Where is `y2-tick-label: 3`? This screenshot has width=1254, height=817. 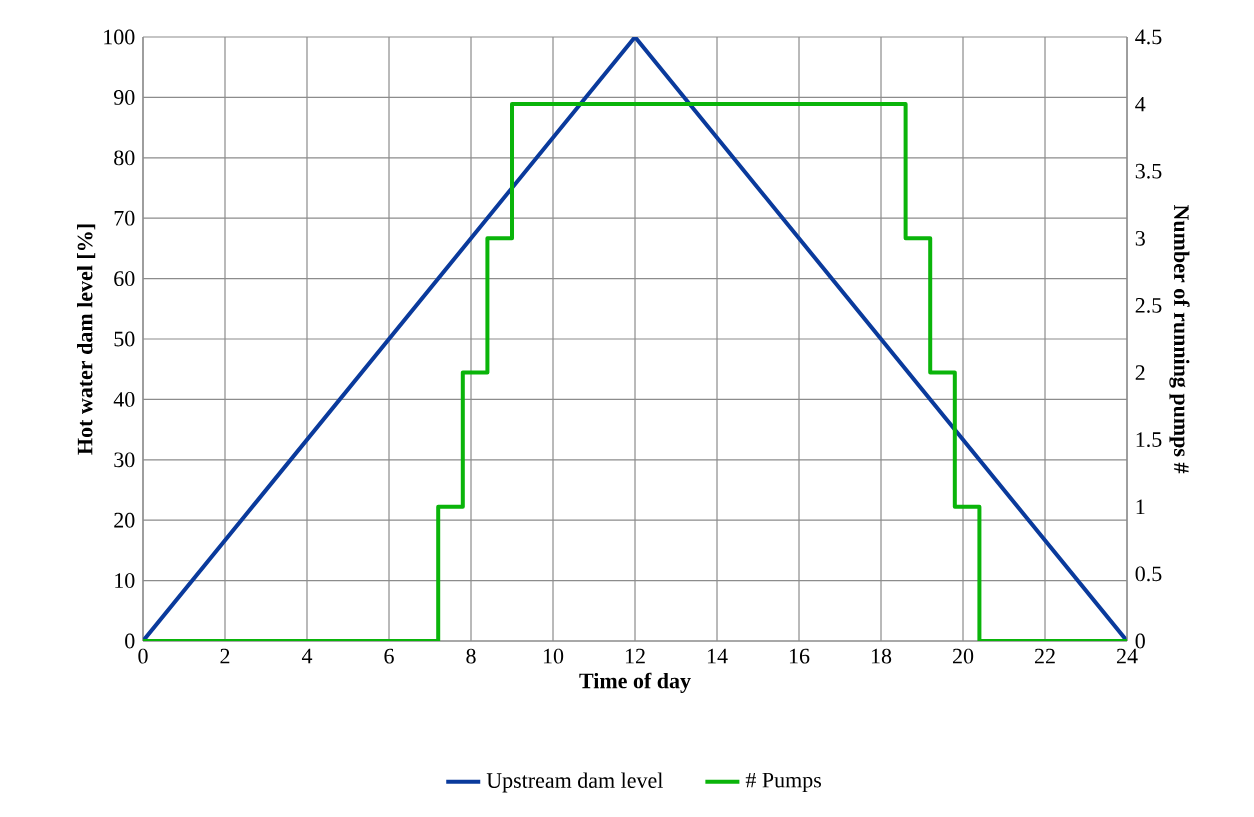
y2-tick-label: 3 is located at coordinates (1140, 238).